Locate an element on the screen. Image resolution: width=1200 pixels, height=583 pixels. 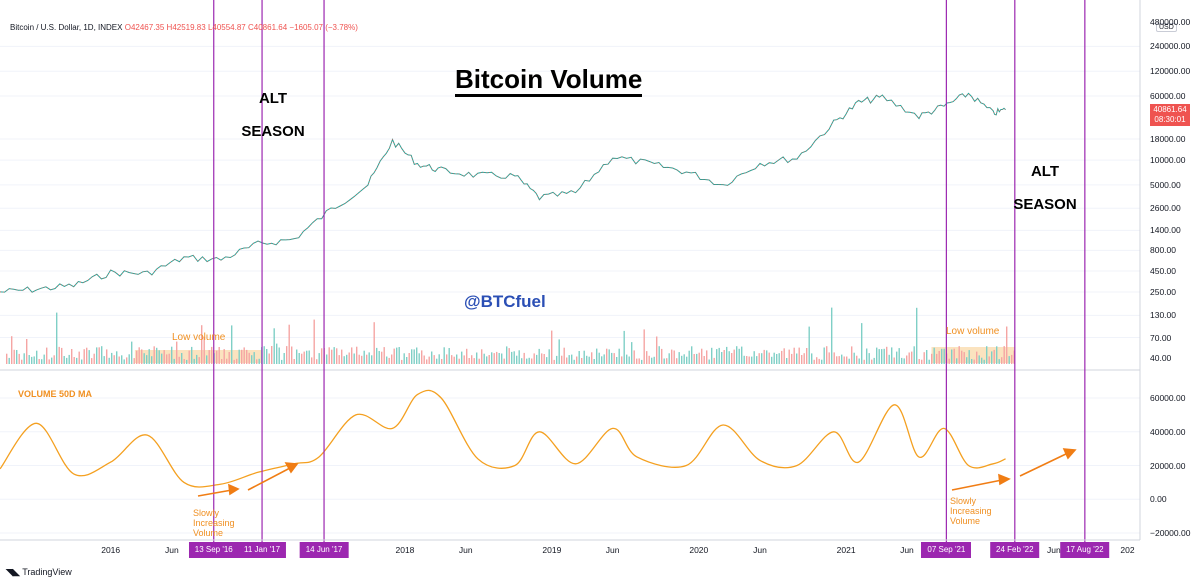
close-value: C40861.64 is located at coordinates (268, 27).